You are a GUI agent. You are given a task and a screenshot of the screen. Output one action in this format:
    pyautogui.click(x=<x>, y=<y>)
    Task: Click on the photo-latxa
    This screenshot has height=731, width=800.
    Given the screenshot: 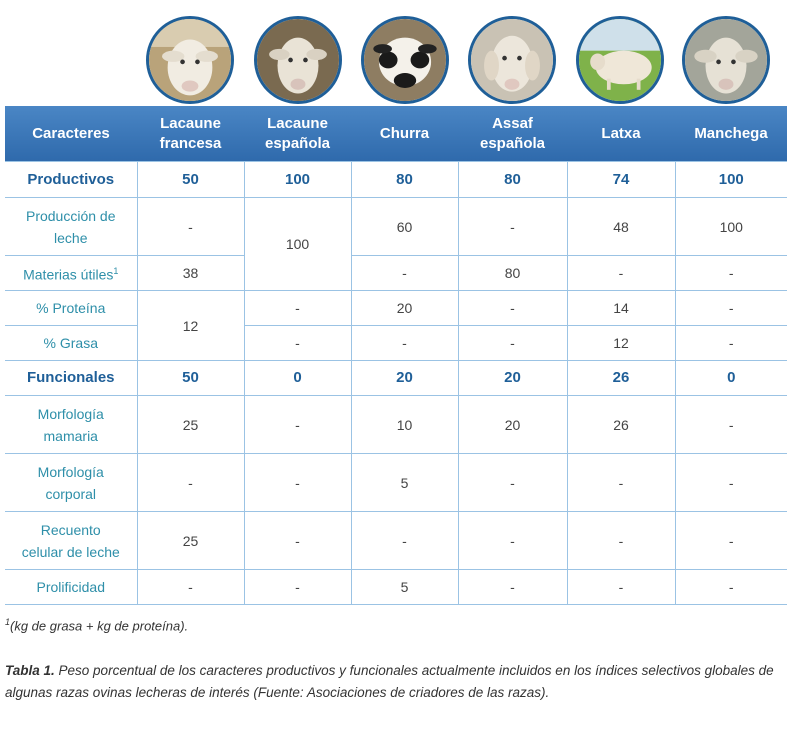 What is the action you would take?
    pyautogui.click(x=620, y=60)
    